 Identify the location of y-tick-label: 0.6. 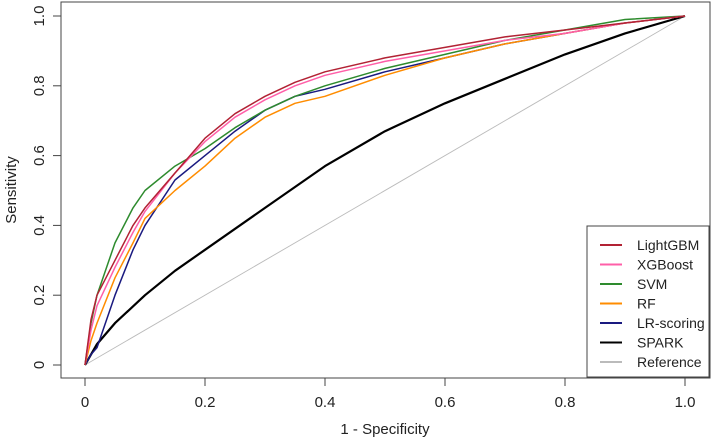
(39, 155).